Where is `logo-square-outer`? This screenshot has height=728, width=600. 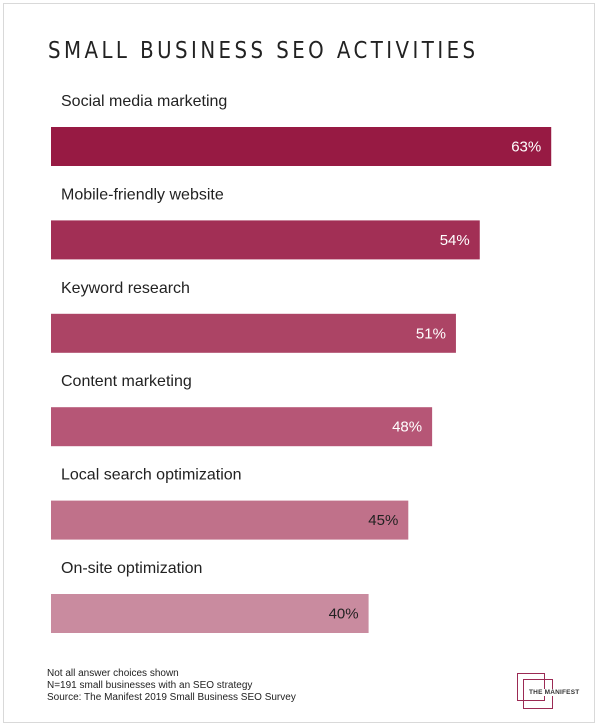 logo-square-outer is located at coordinates (531, 687).